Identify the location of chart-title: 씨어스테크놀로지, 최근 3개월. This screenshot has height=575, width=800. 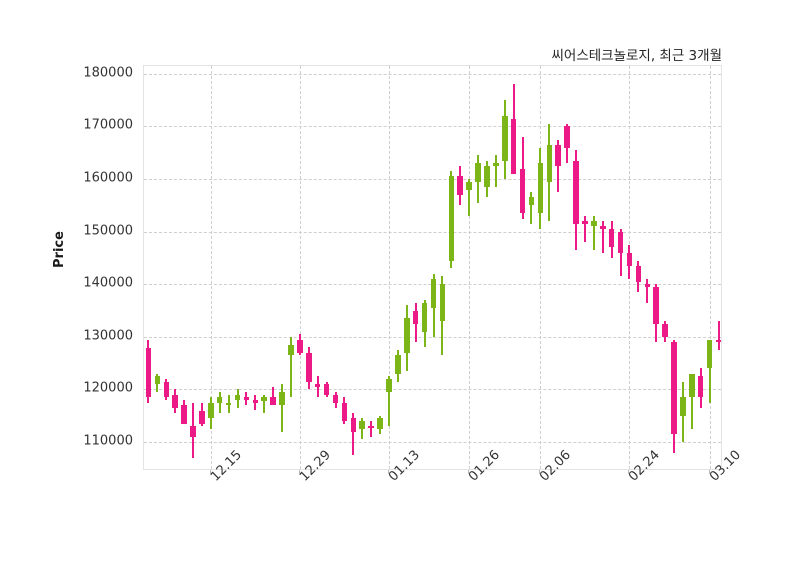
(636, 56).